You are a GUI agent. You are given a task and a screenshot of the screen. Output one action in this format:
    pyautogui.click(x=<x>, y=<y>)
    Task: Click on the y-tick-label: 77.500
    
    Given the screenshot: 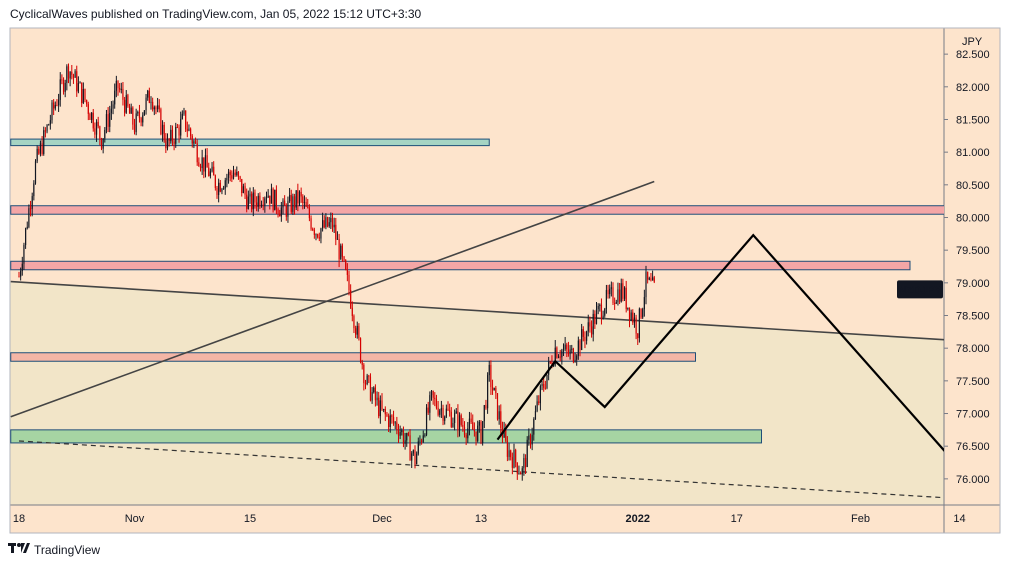 What is the action you would take?
    pyautogui.click(x=973, y=382)
    